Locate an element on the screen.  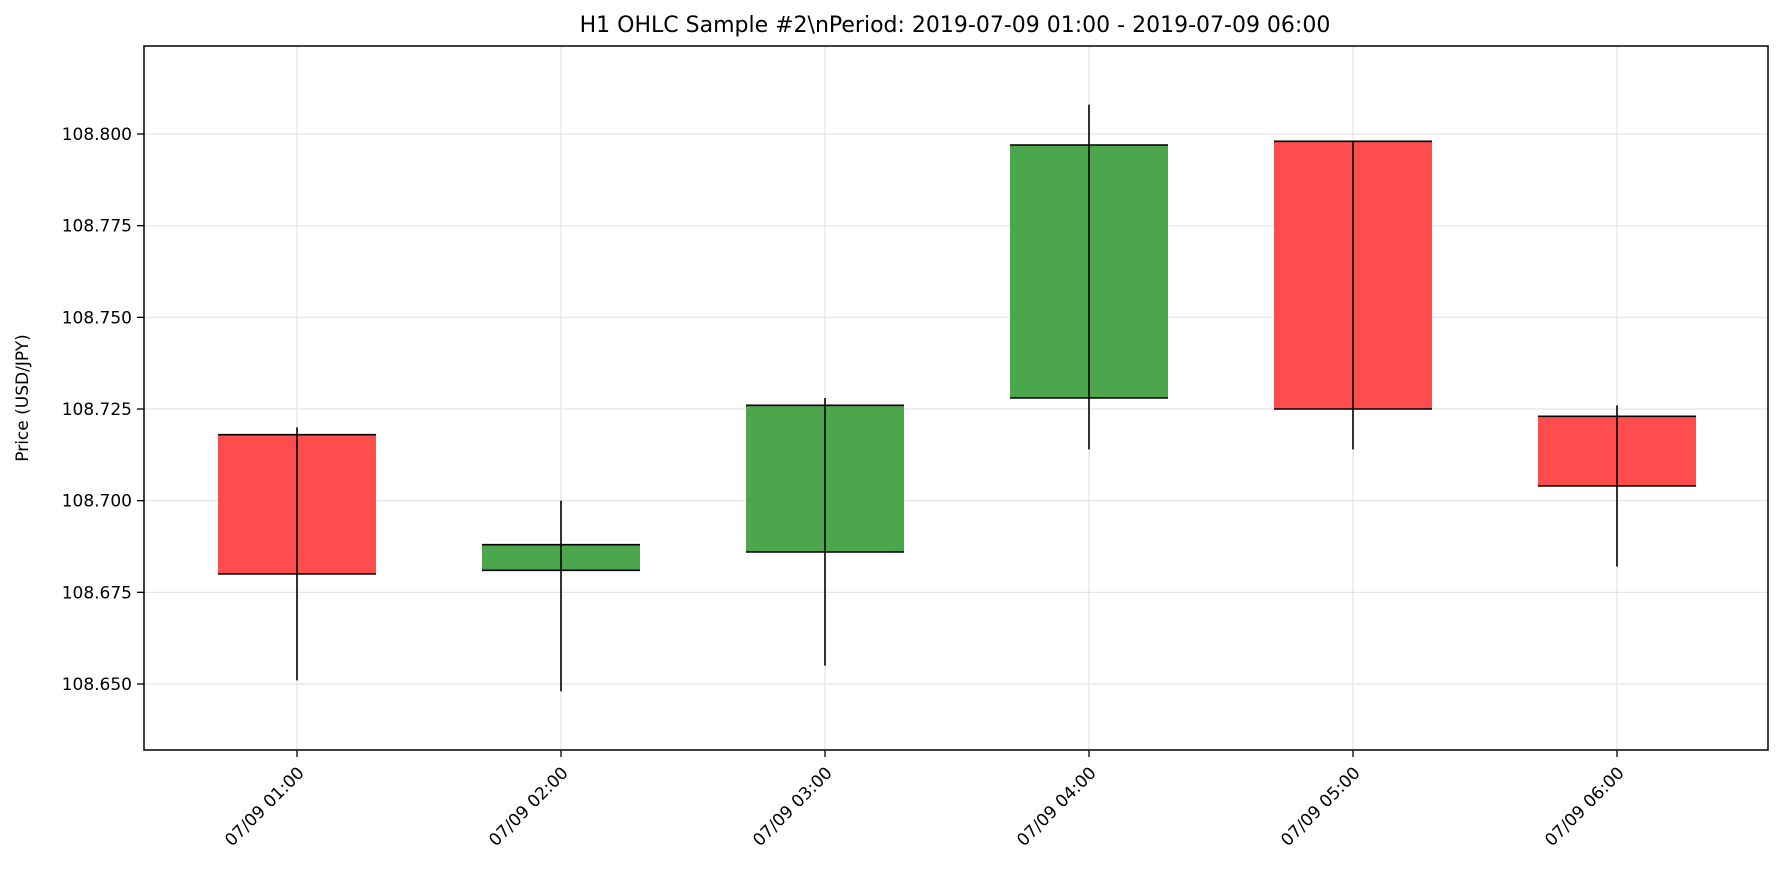
y-tick-label: 108.800 is located at coordinates (97, 135).